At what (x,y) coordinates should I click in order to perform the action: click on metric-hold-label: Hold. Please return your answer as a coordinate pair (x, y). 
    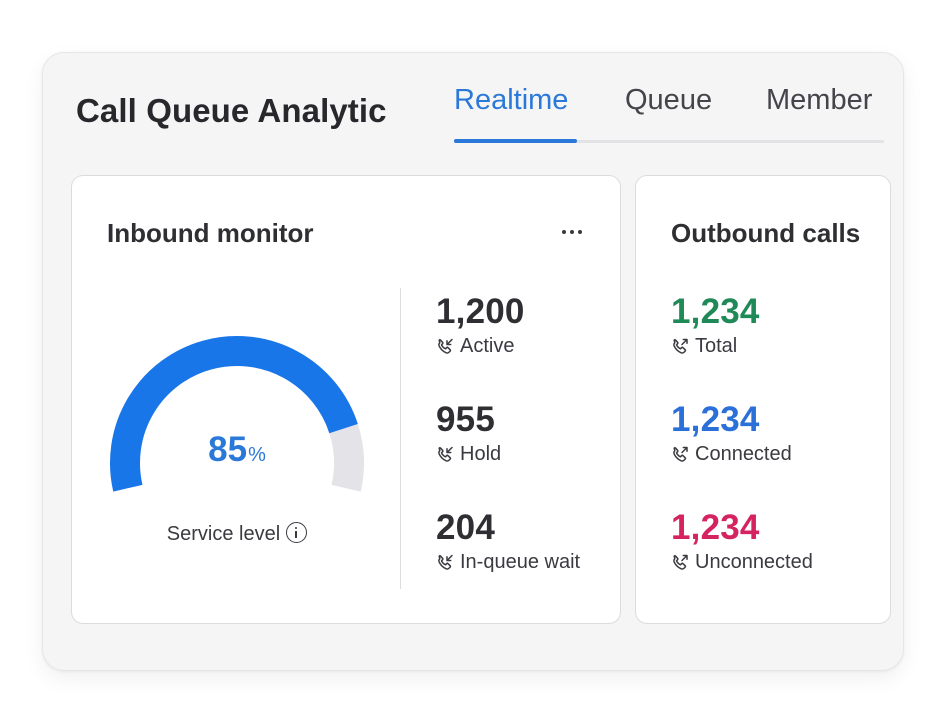
    Looking at the image, I should click on (481, 454).